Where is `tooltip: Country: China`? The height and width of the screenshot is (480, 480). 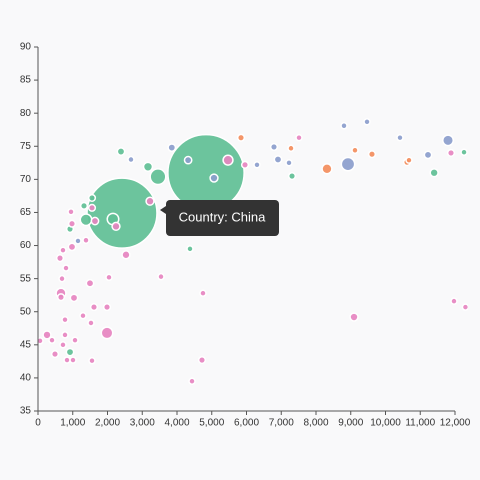 tooltip: Country: China is located at coordinates (219, 218).